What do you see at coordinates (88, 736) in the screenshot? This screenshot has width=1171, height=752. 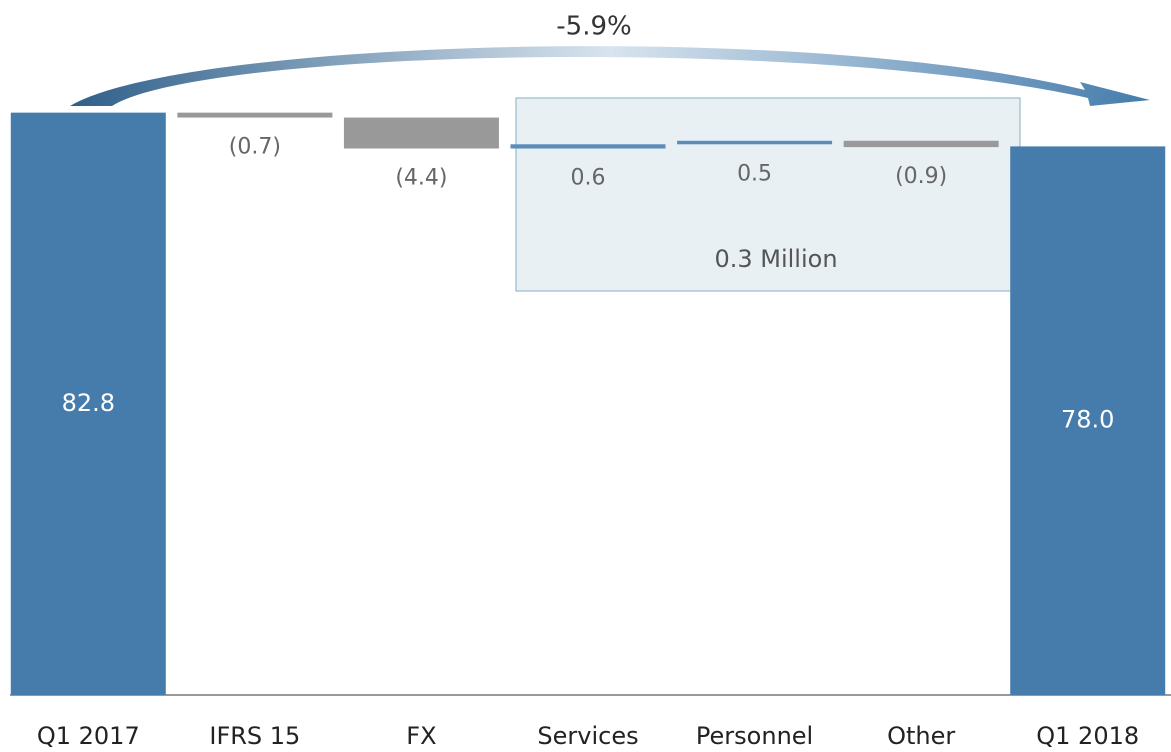 I see `x-tick-label: Q1 2017` at bounding box center [88, 736].